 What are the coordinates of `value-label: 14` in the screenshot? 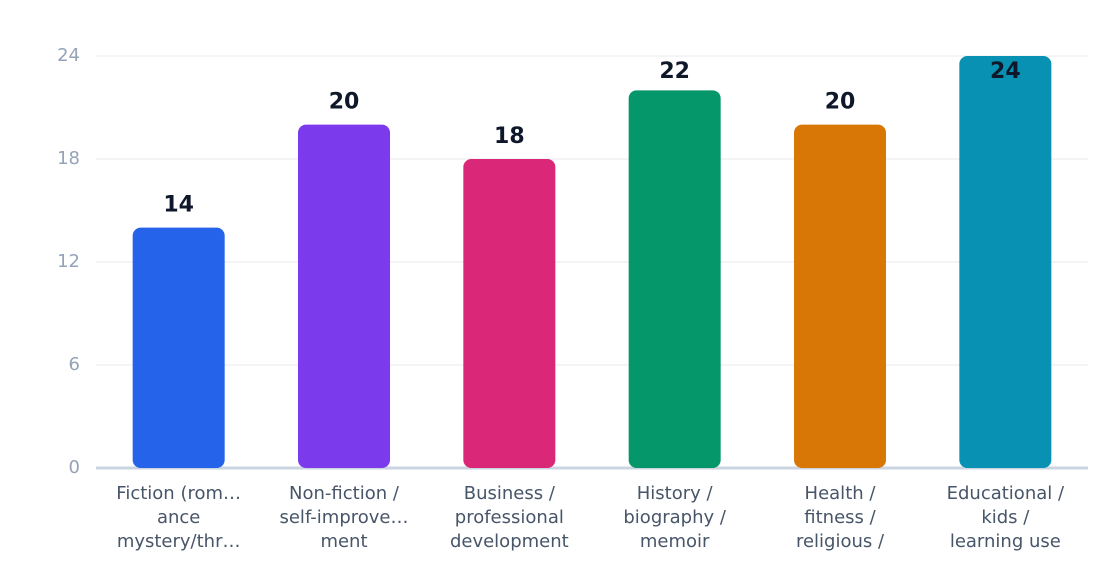 It's located at (178, 205).